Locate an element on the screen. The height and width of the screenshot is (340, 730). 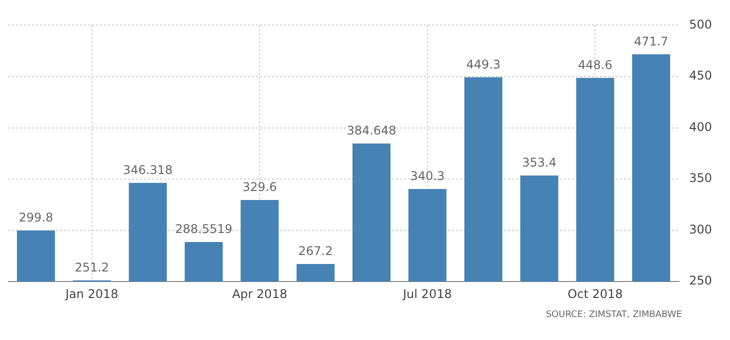
y-tick-label: 450 is located at coordinates (700, 75).